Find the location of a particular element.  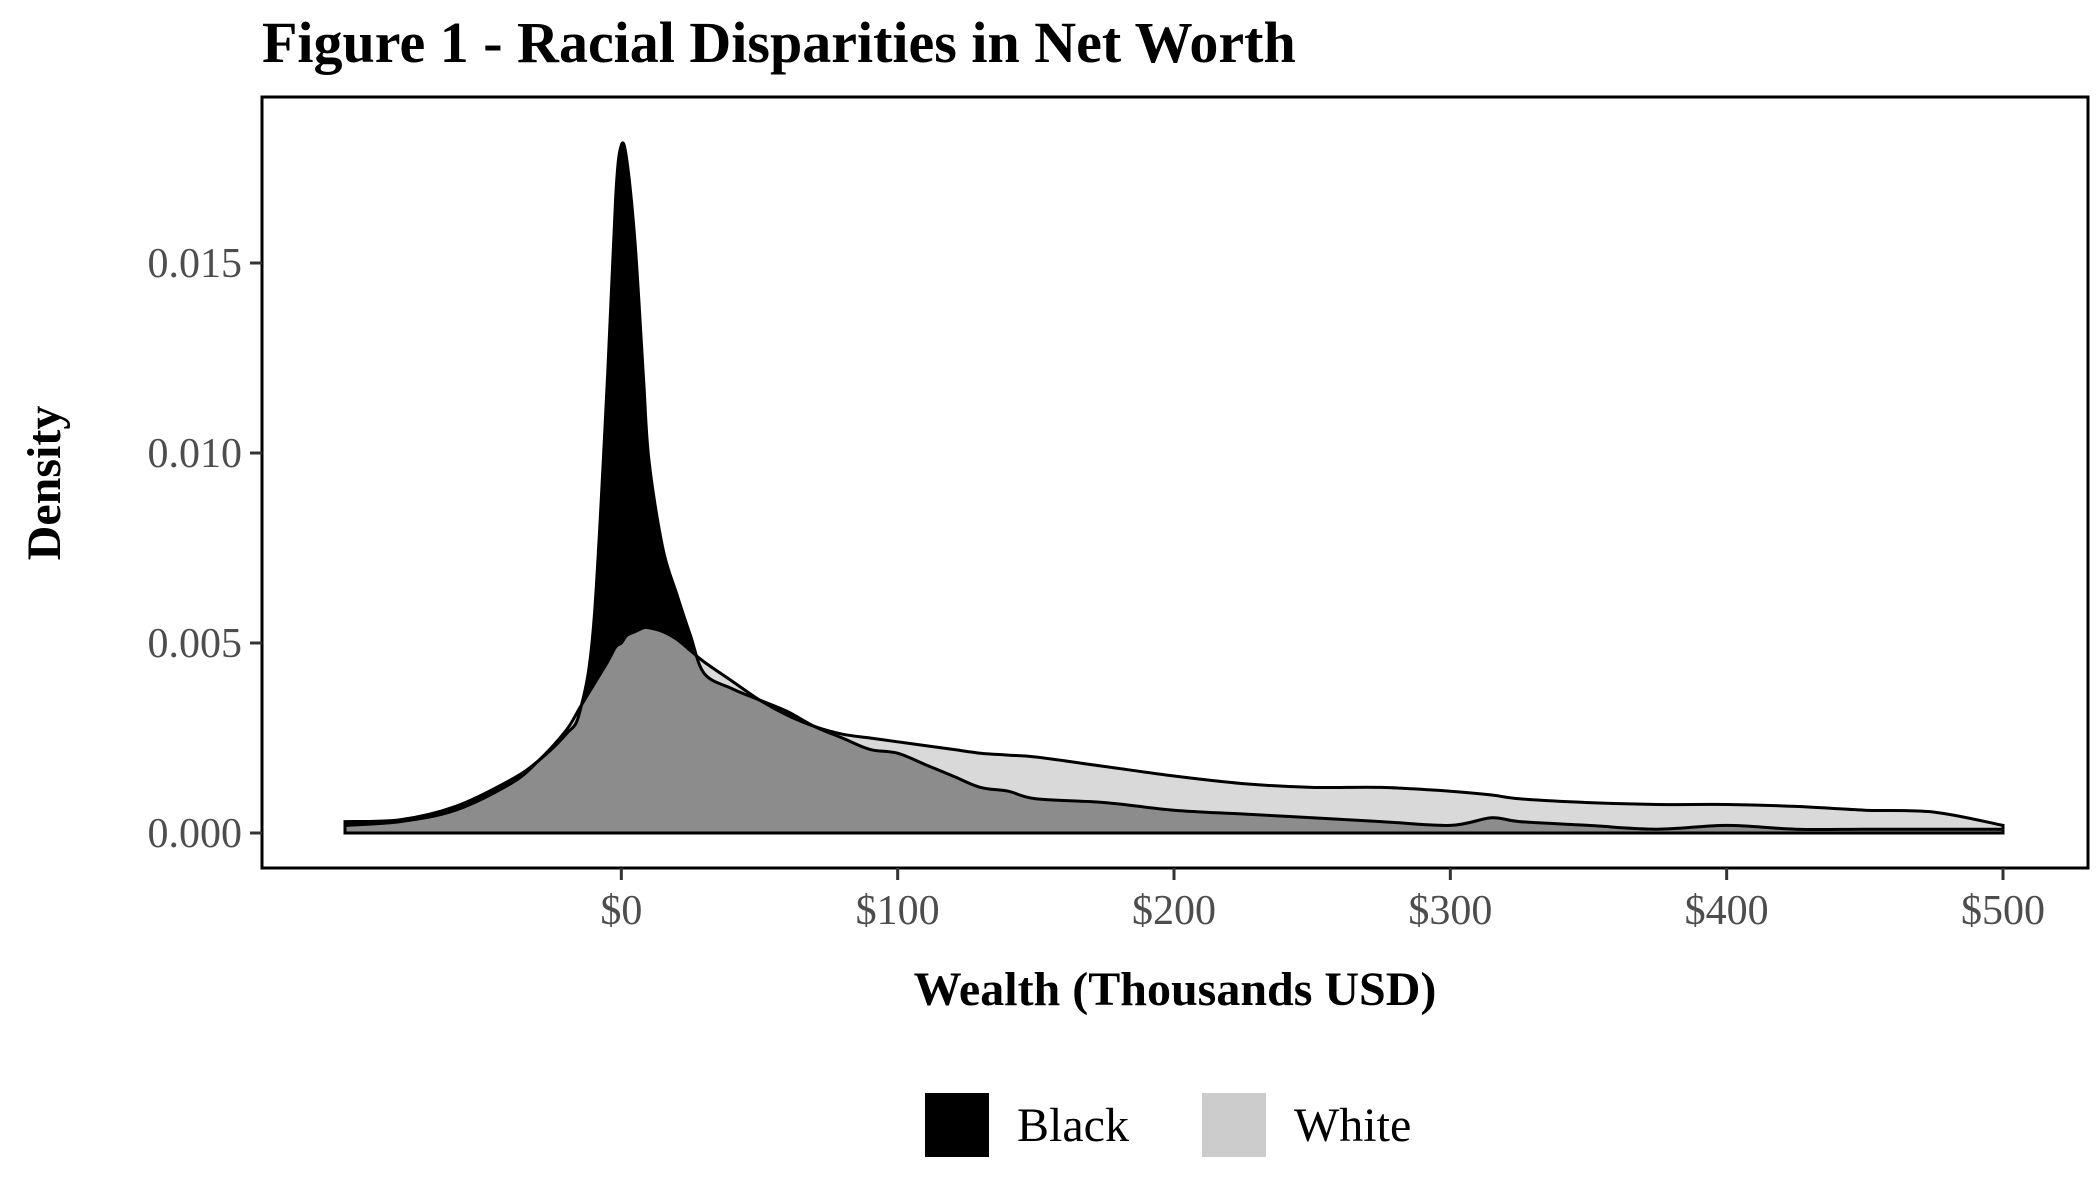

y-axis: 0.000 0.005 0.010 0.015 is located at coordinates (205, 549).